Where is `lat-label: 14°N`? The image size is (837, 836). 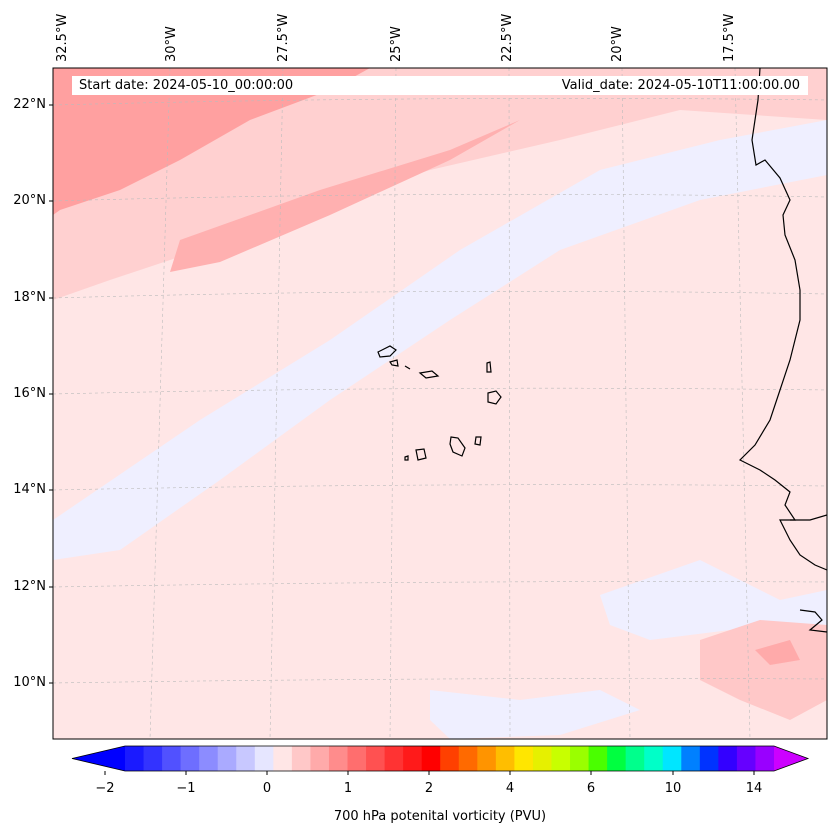
lat-label: 14°N is located at coordinates (29, 489).